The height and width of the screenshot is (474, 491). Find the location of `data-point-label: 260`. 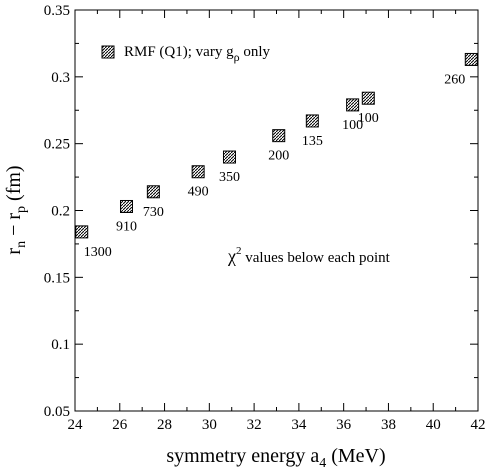

data-point-label: 260 is located at coordinates (454, 79).